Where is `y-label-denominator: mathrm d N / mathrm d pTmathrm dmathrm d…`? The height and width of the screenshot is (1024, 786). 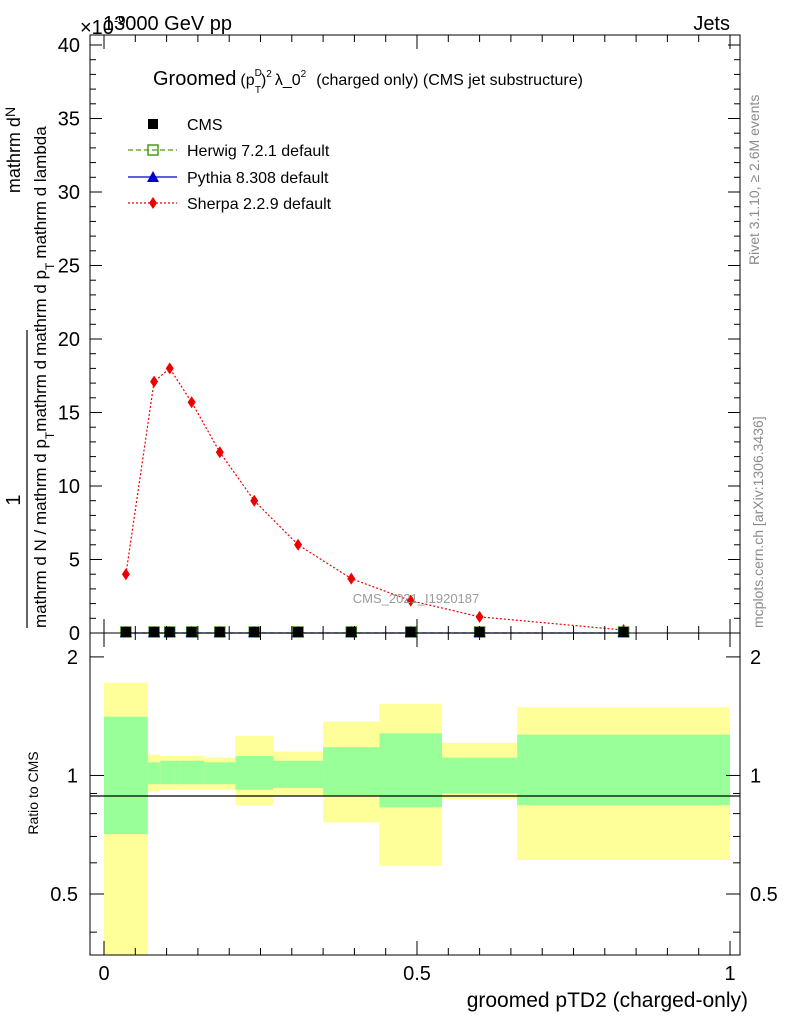
y-label-denominator: mathrm d N / mathrm d pTmathrm dmathrm d… is located at coordinates (44, 377).